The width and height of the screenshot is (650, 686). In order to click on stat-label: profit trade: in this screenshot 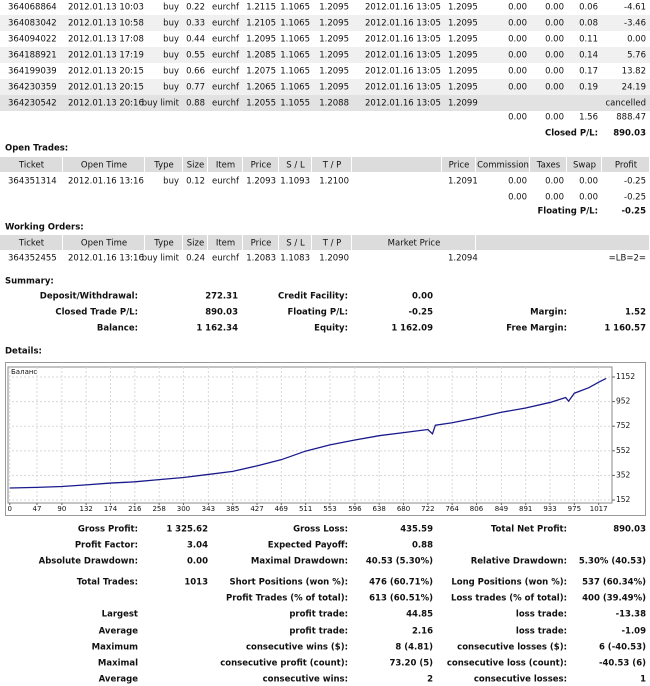, I will do `click(318, 632)`.